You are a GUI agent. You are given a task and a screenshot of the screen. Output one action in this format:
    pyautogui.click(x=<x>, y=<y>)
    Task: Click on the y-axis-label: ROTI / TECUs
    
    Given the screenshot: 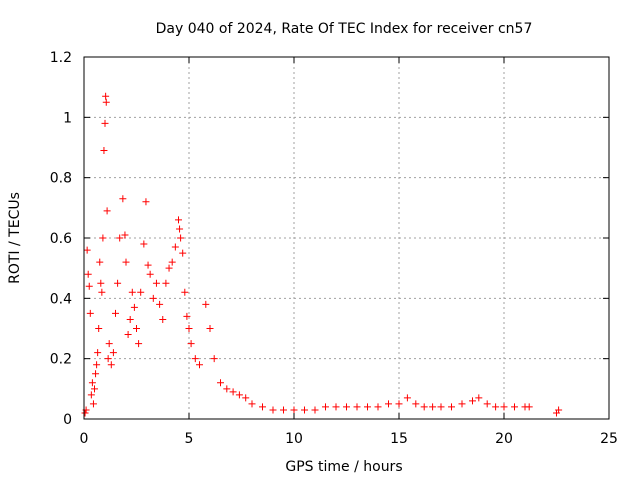 What is the action you would take?
    pyautogui.click(x=15, y=238)
    